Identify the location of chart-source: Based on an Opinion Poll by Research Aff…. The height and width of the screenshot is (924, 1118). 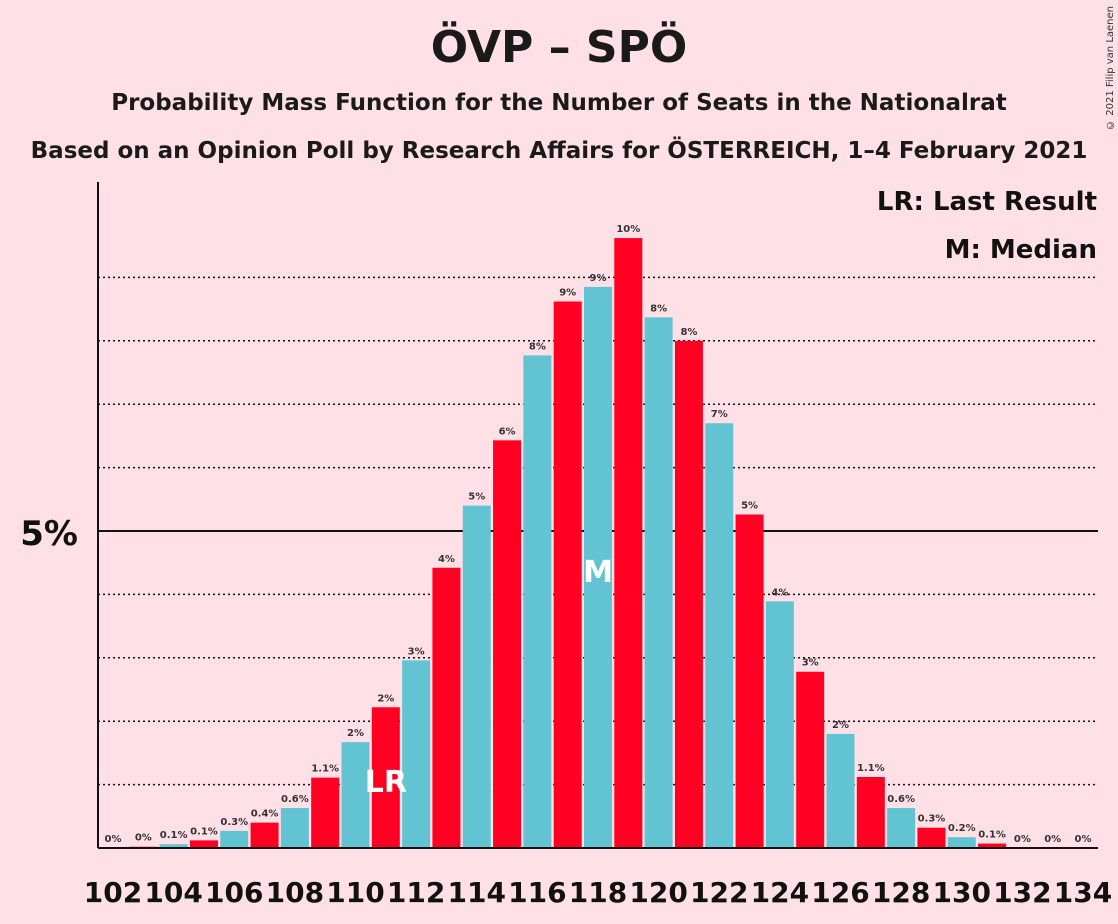
(559, 151).